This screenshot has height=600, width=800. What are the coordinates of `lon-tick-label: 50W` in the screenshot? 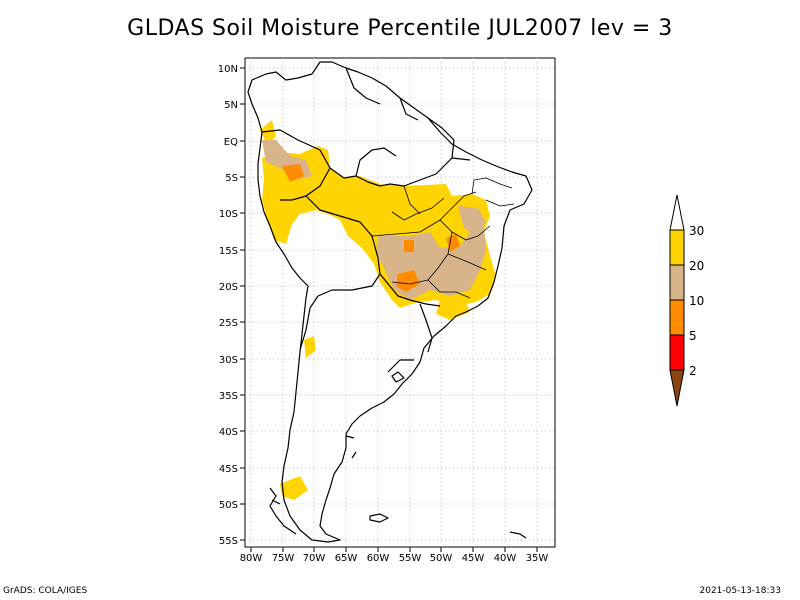 It's located at (441, 558).